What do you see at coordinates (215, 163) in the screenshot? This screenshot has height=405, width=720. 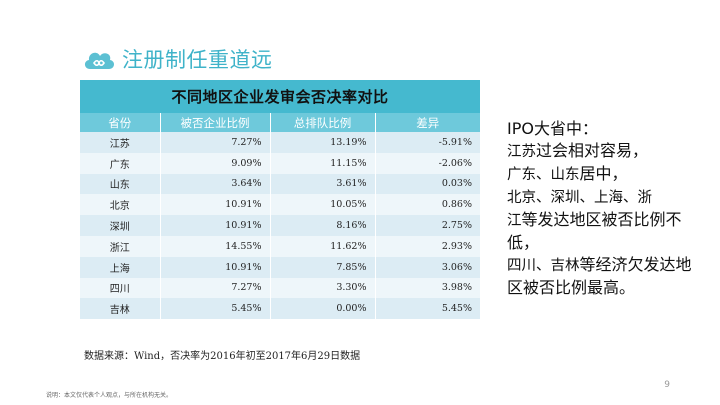 I see `cell-rejected-ratio: 9.09%` at bounding box center [215, 163].